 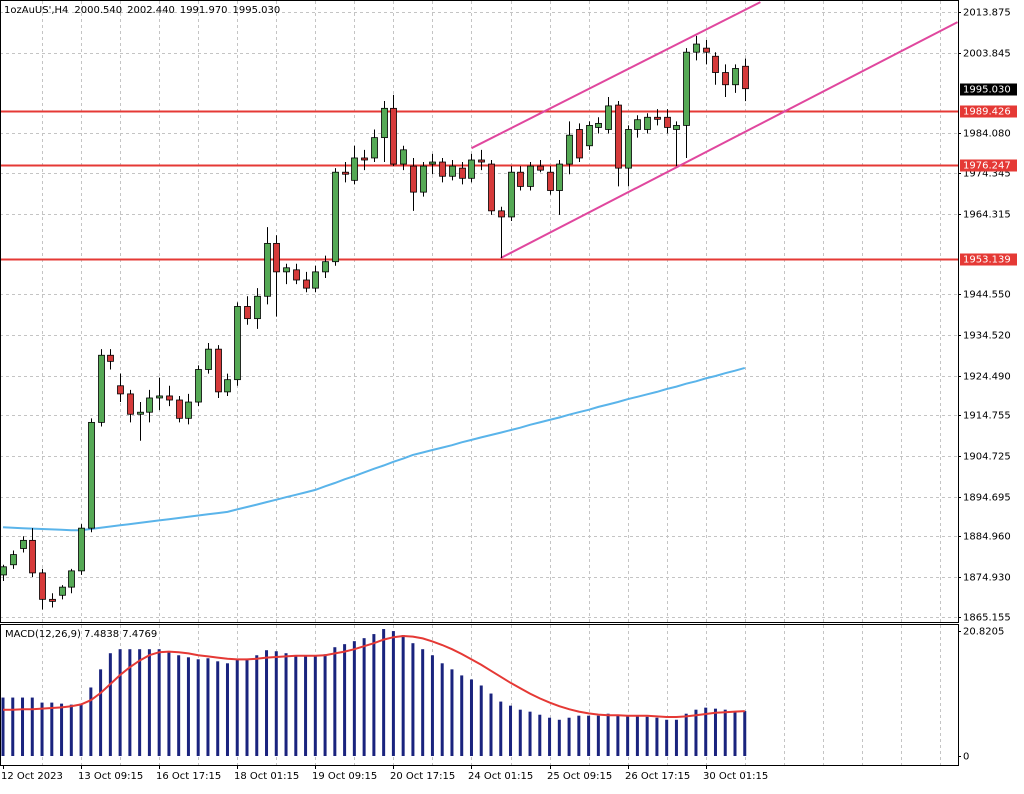 What do you see at coordinates (987, 336) in the screenshot?
I see `y-tick-label: 1934.520` at bounding box center [987, 336].